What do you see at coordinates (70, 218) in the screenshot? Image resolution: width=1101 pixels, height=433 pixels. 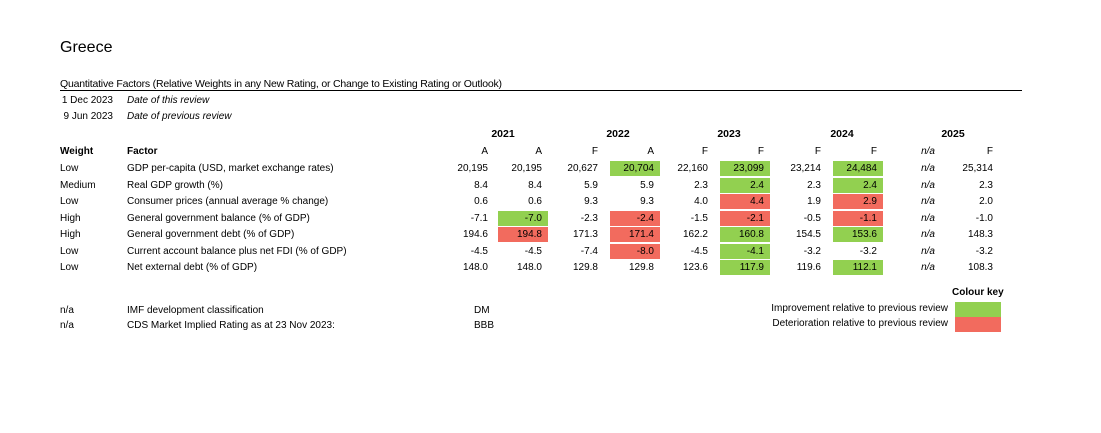 I see `row-weight: High` at bounding box center [70, 218].